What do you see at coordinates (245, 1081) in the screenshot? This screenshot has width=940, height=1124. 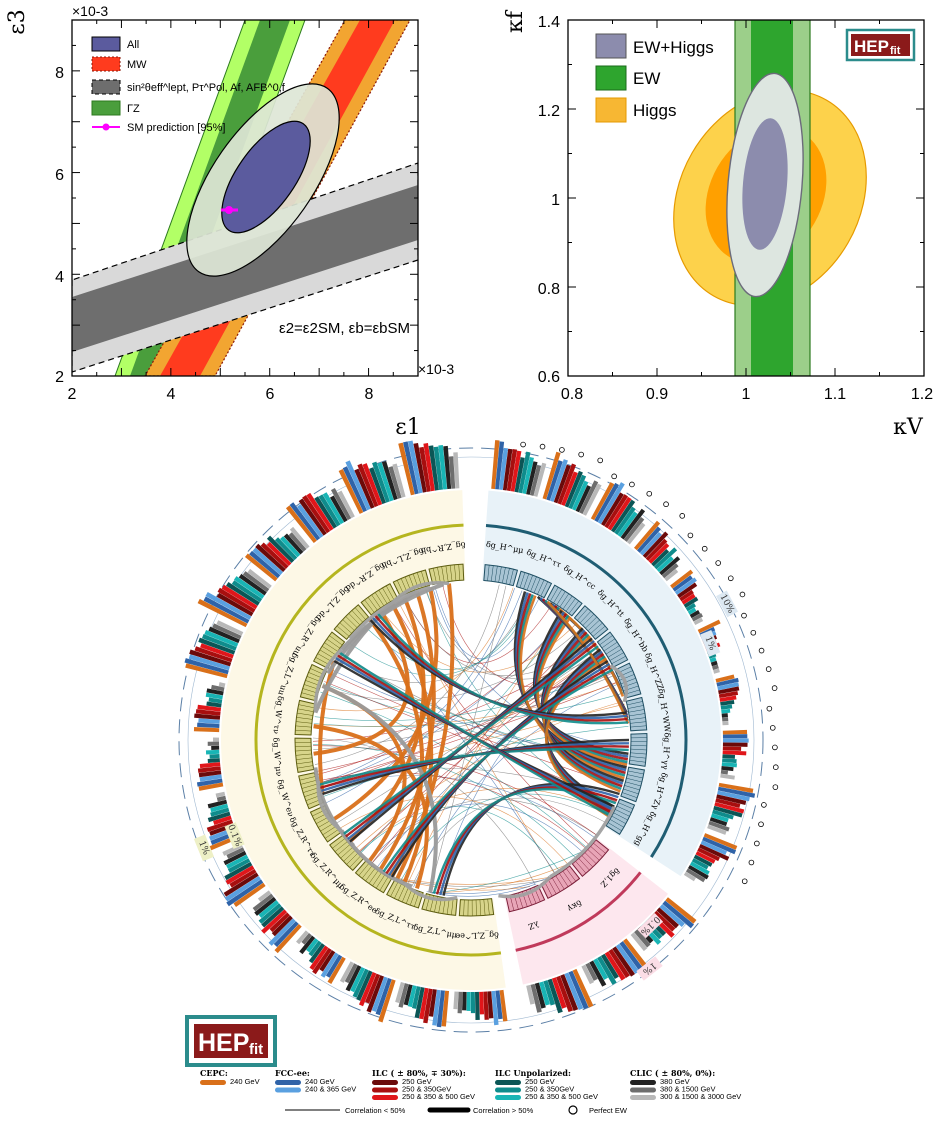 I see `legend-item-label: 240 GeV` at bounding box center [245, 1081].